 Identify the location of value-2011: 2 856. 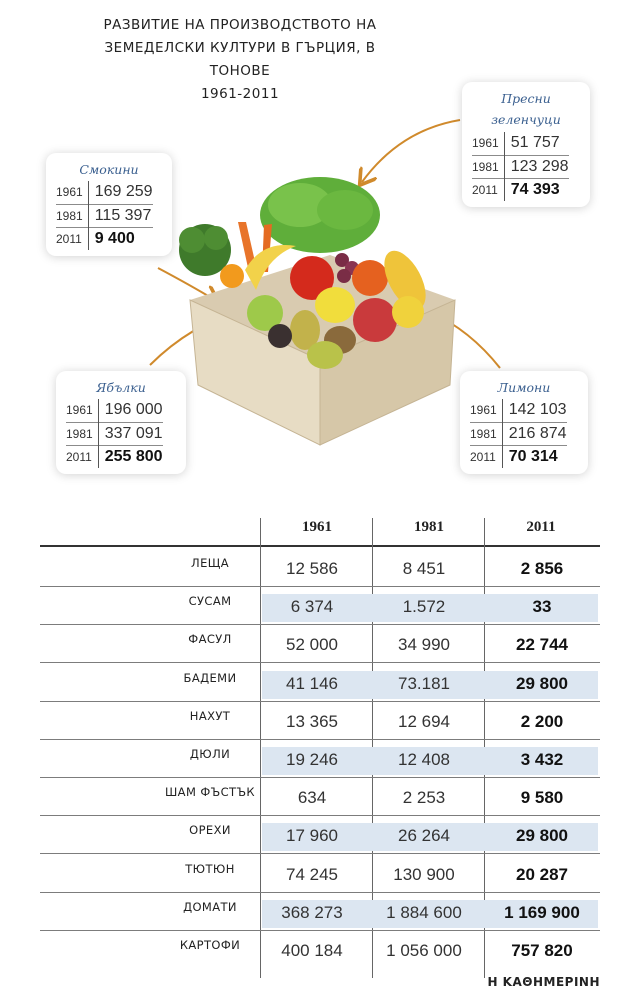
(542, 568).